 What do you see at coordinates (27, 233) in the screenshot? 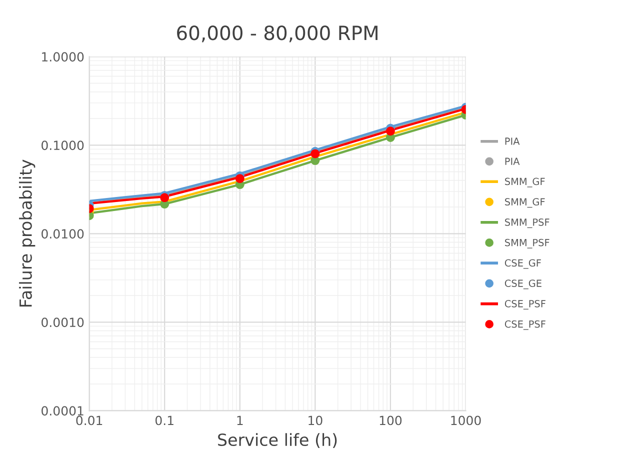
I see `y-axis-title: Failure probability` at bounding box center [27, 233].